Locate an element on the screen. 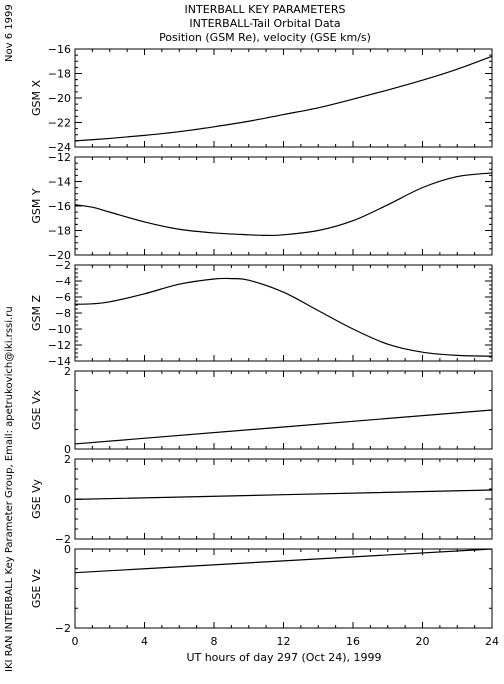 Image resolution: width=504 pixels, height=684 pixels. panel-3: −14 −12 −10 −8 −6 −4 −2 GSM Z is located at coordinates (261, 313).